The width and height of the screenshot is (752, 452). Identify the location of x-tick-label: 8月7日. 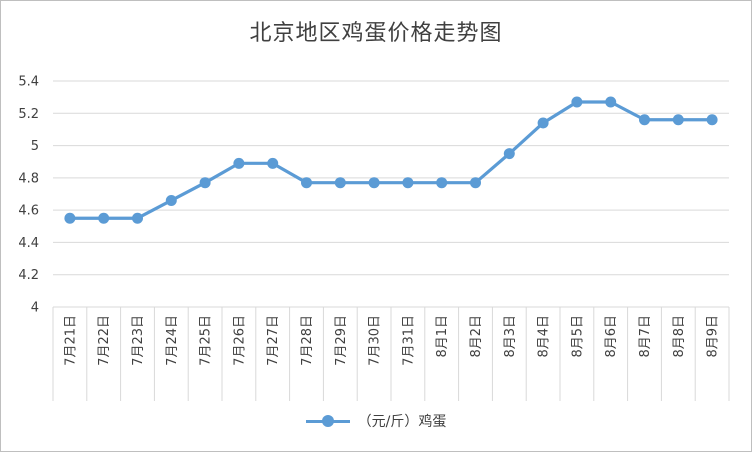
(645, 336).